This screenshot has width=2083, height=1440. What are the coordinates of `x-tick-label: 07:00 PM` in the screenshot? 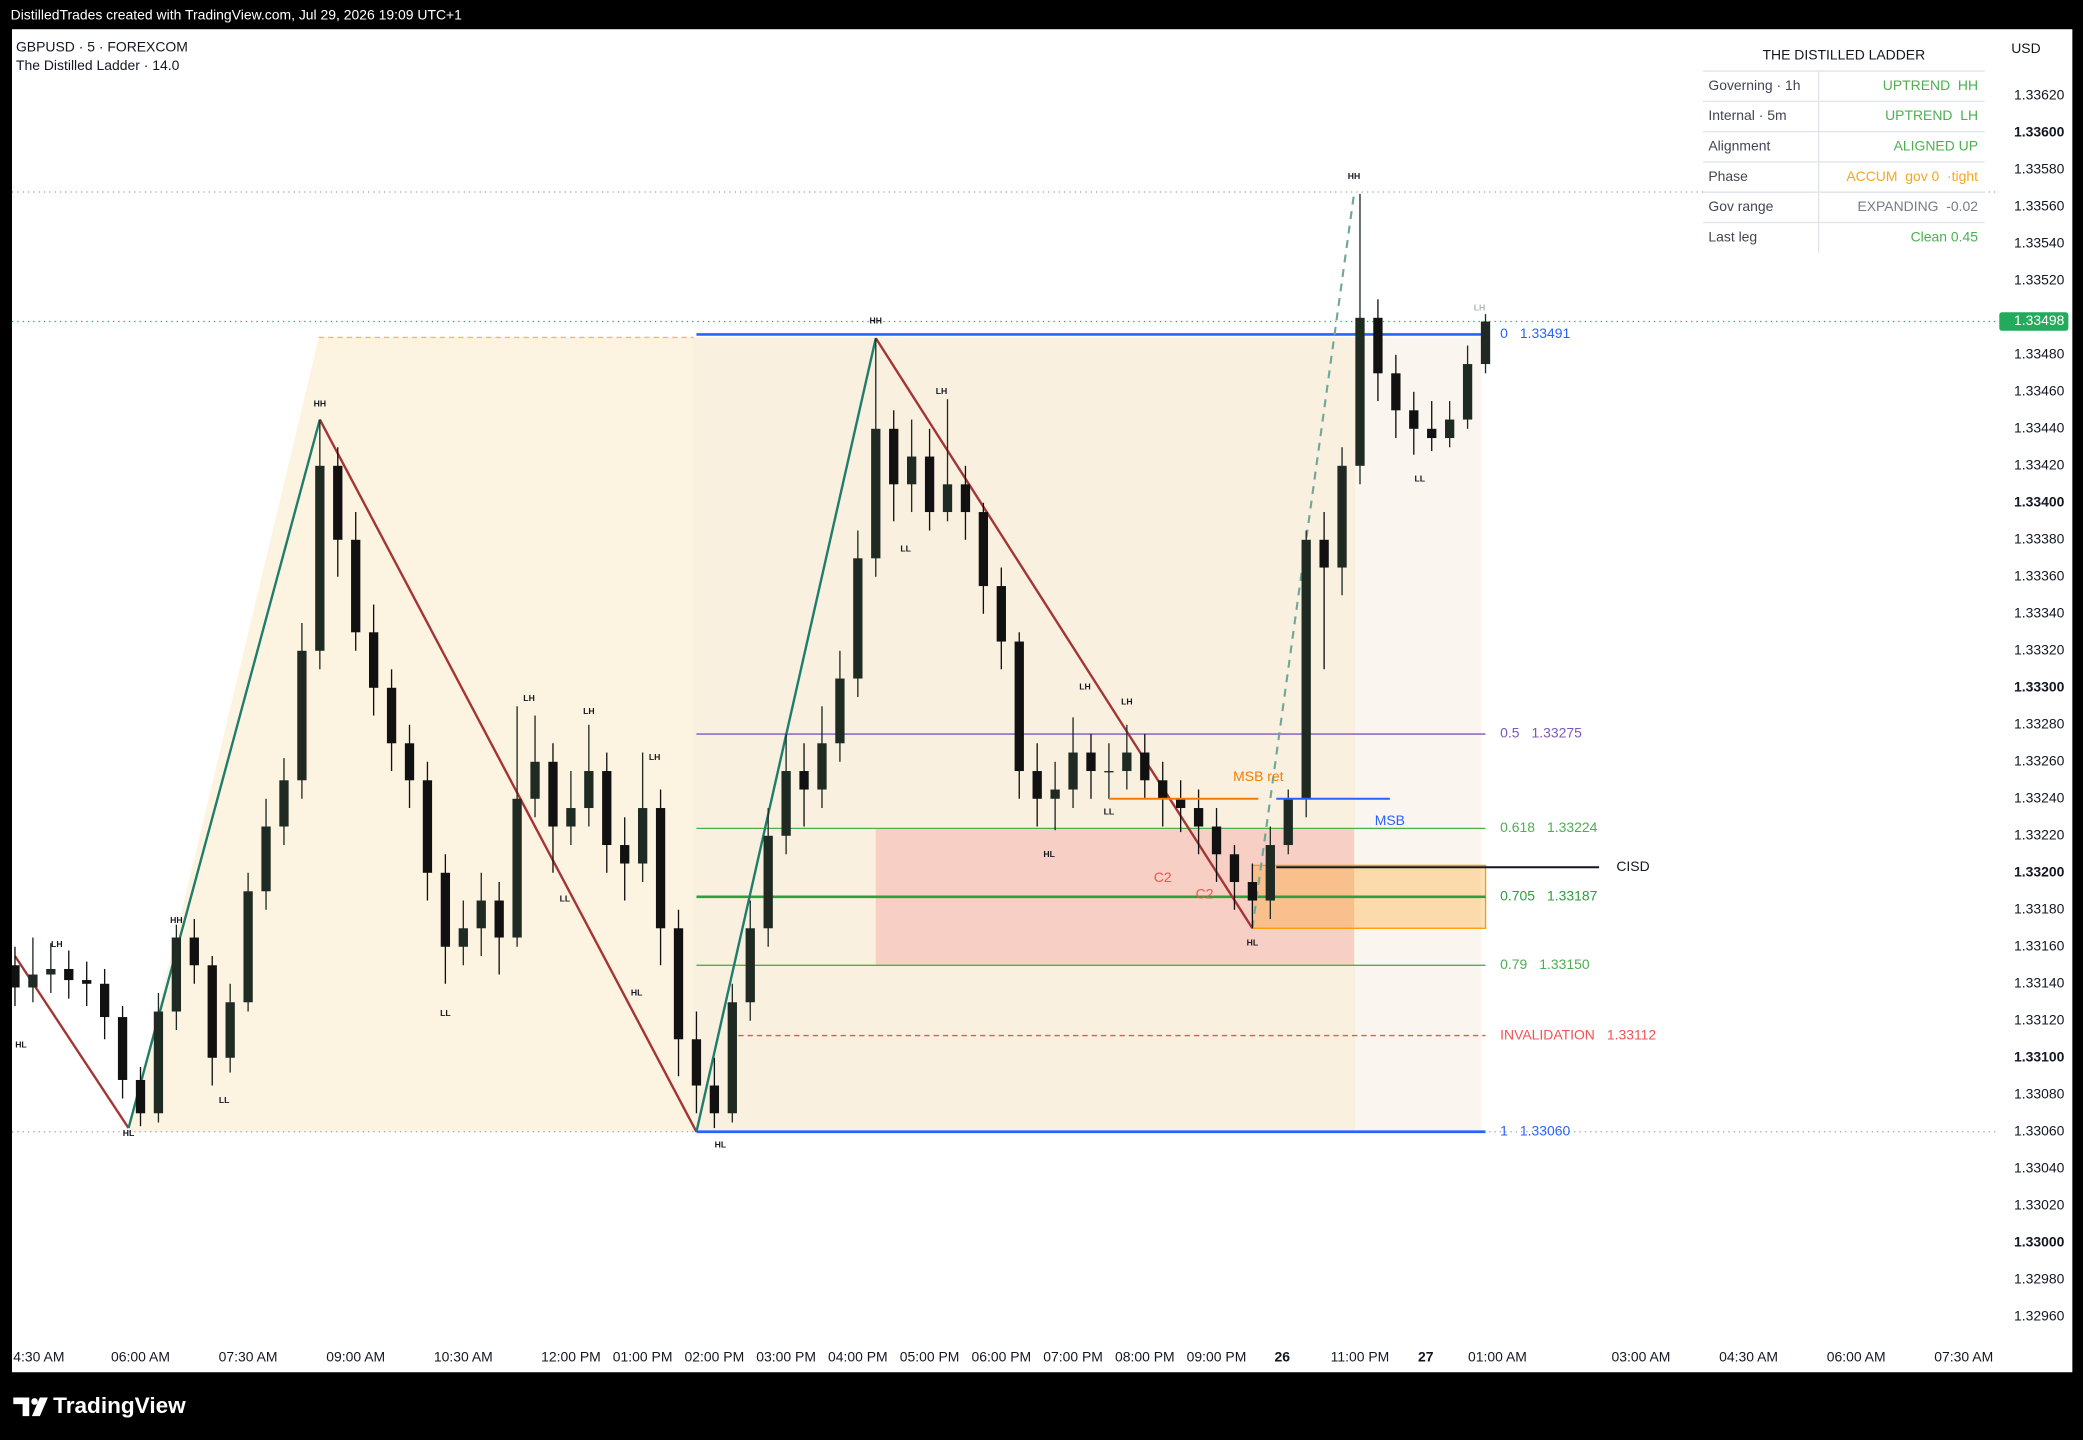 It's located at (1073, 1356).